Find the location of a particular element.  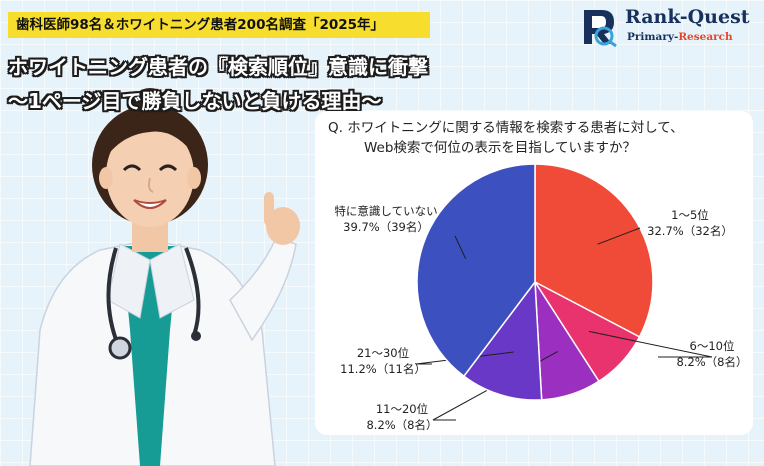

slice-name-label: 21〜30位 is located at coordinates (383, 353).